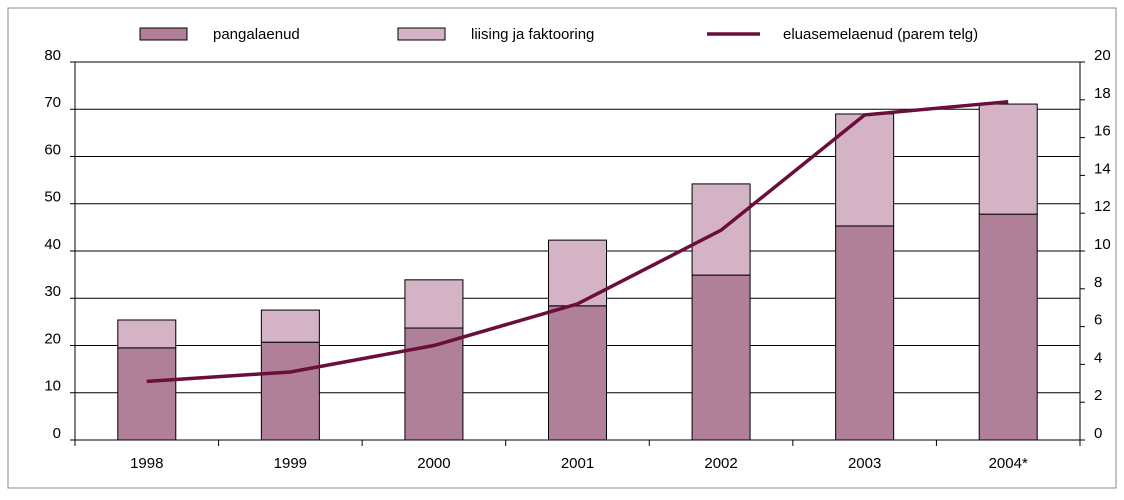 This screenshot has height=500, width=1124. Describe the element at coordinates (146, 463) in the screenshot. I see `x-tick-label: 1998` at that location.